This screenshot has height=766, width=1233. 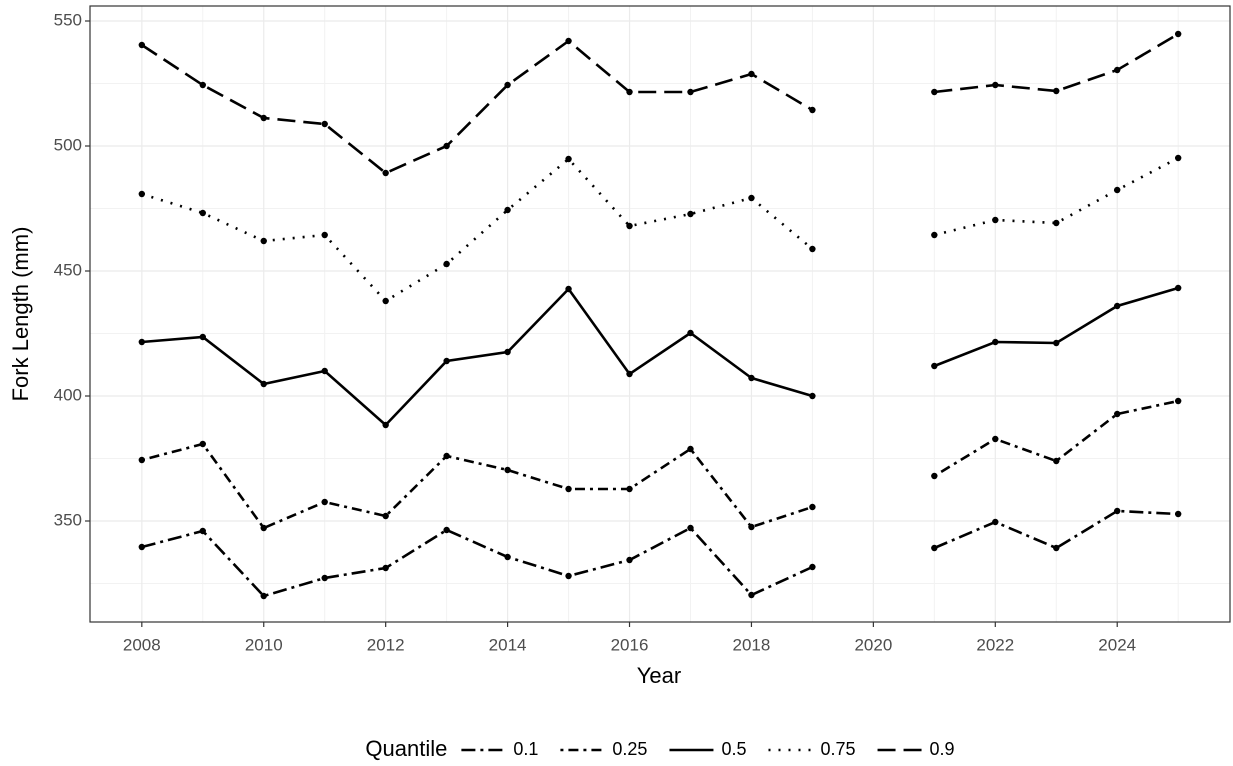 I want to click on x-tick-label: 2016, so click(x=630, y=644).